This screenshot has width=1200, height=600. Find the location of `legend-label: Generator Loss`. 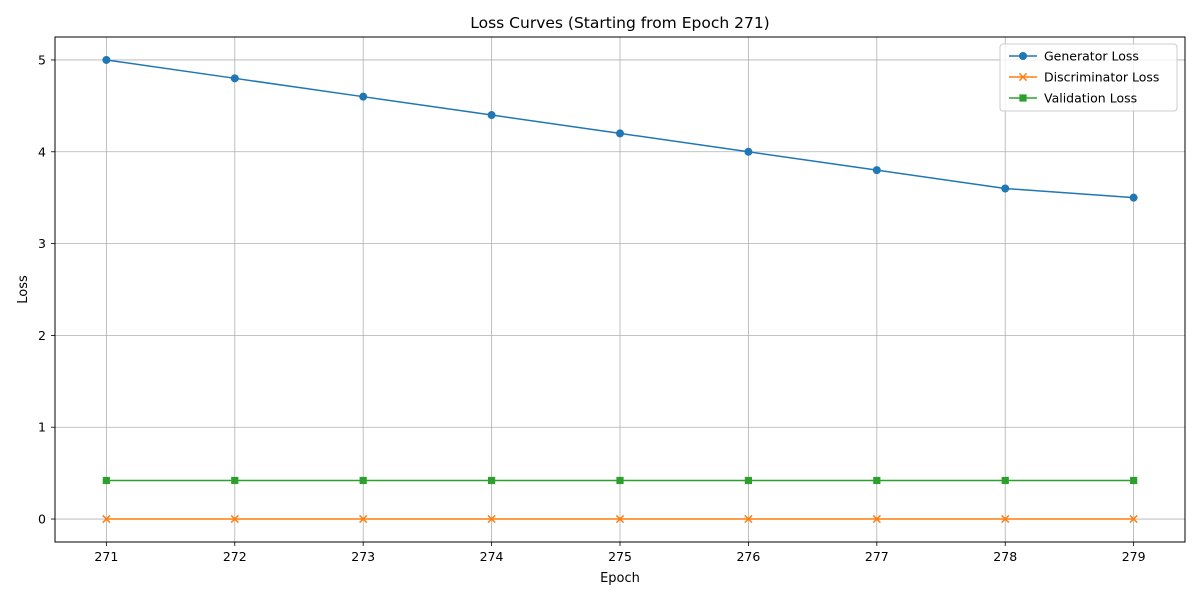

legend-label: Generator Loss is located at coordinates (1091, 56).